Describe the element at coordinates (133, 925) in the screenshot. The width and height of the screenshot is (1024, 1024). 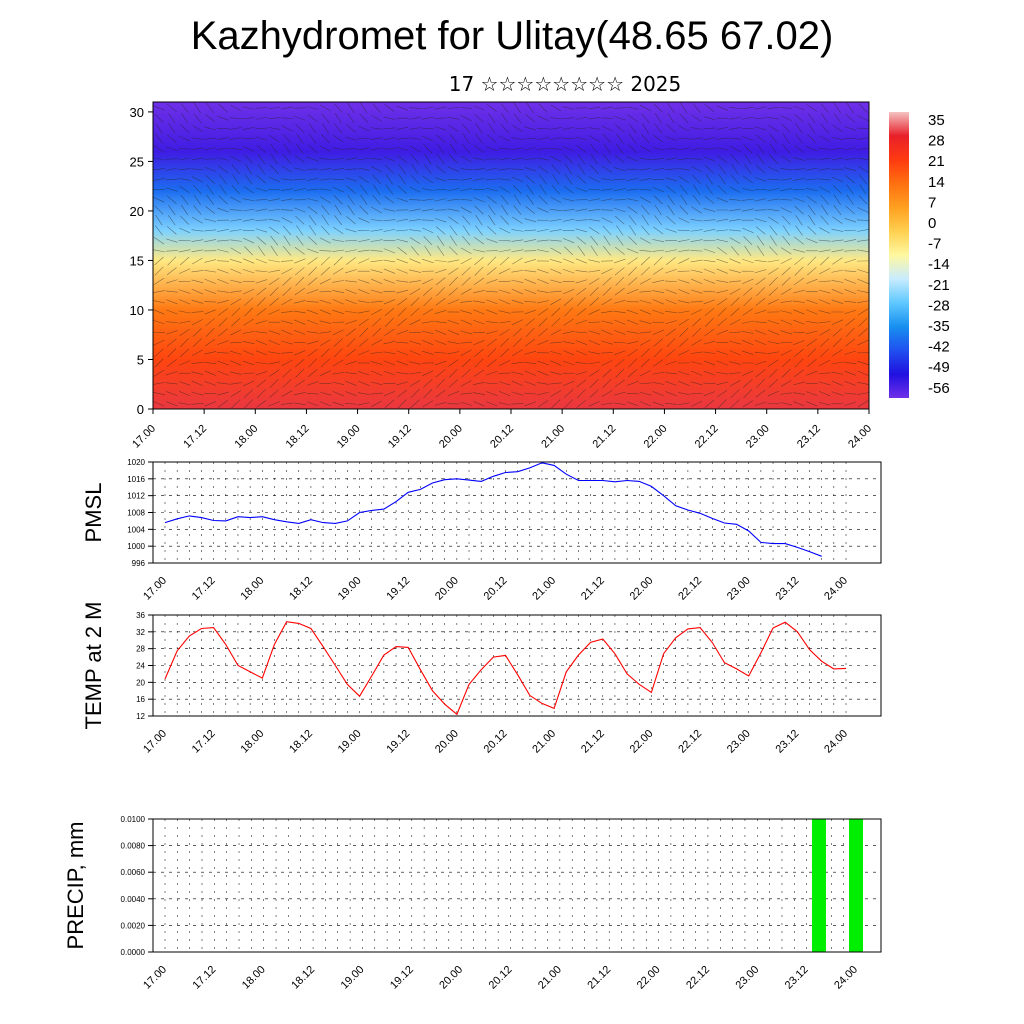
I see `y-tick-label: 0.0020` at that location.